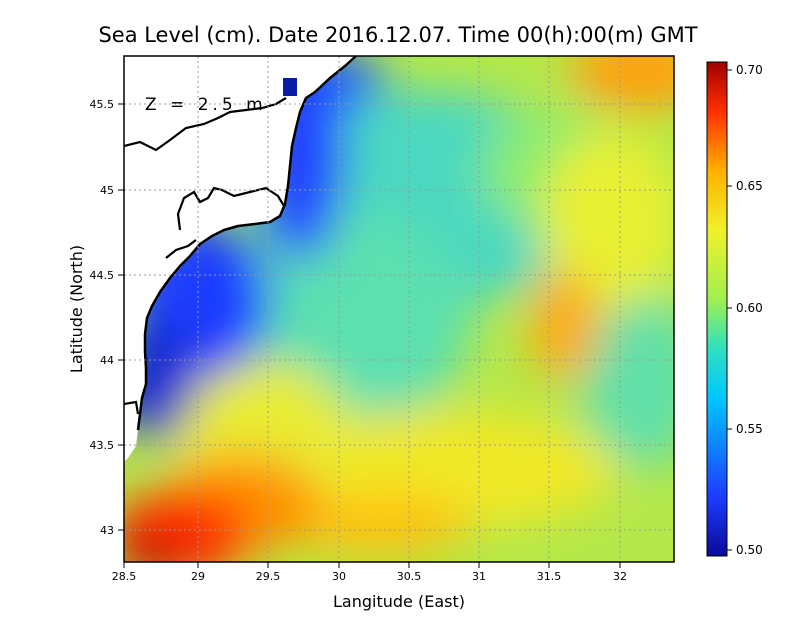 The image size is (800, 618). Describe the element at coordinates (749, 550) in the screenshot. I see `colorbar-tick-label: 0.50` at that location.